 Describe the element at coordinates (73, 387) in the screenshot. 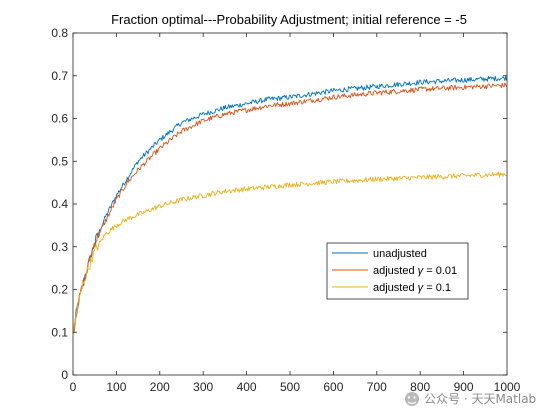

I see `x-tick-label: 0` at that location.